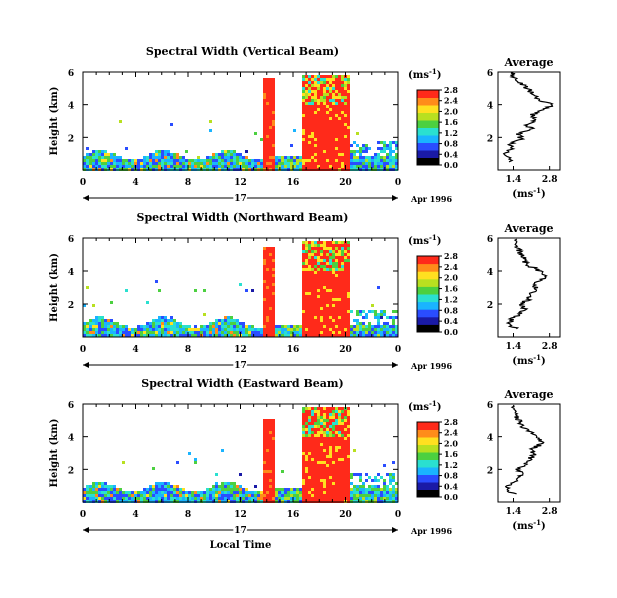 This screenshot has height=598, width=617. What do you see at coordinates (528, 117) in the screenshot?
I see `average-profile-line` at bounding box center [528, 117].